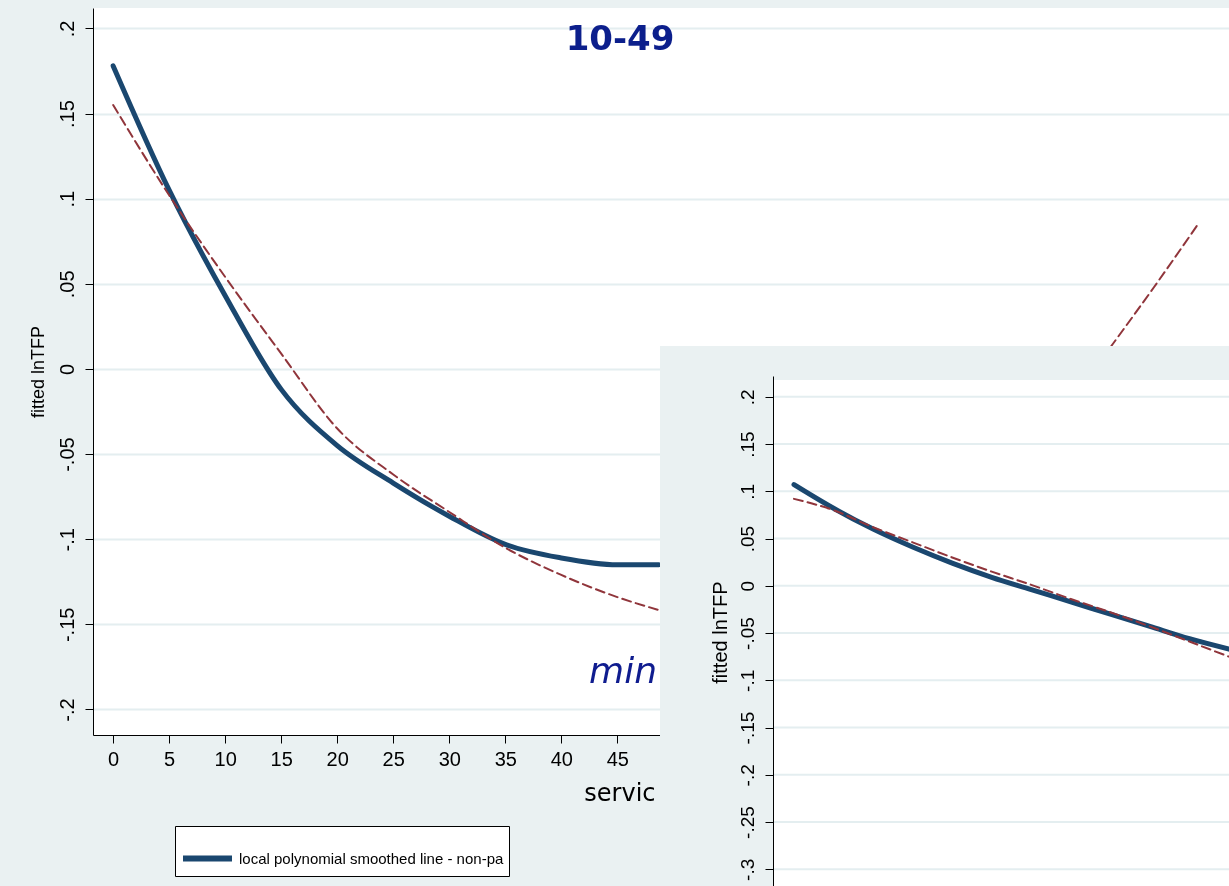 This screenshot has width=1229, height=886. Describe the element at coordinates (170, 758) in the screenshot. I see `x-tick-label: 5` at that location.